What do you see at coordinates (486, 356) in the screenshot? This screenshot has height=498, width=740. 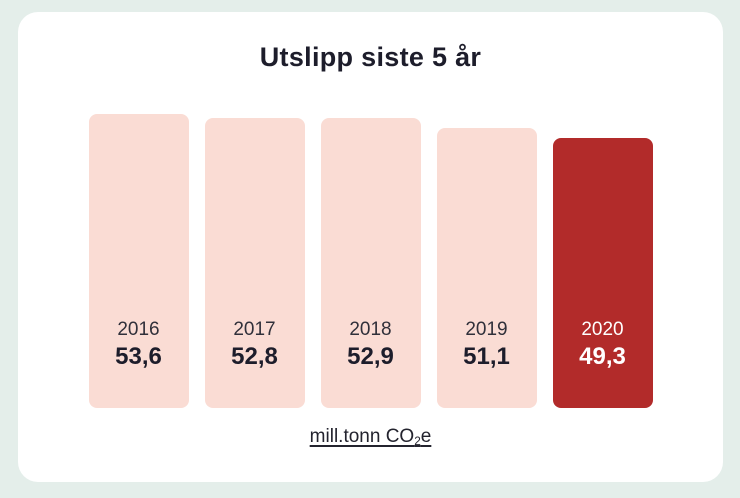 I see `bar-value-label: 51,1` at bounding box center [486, 356].